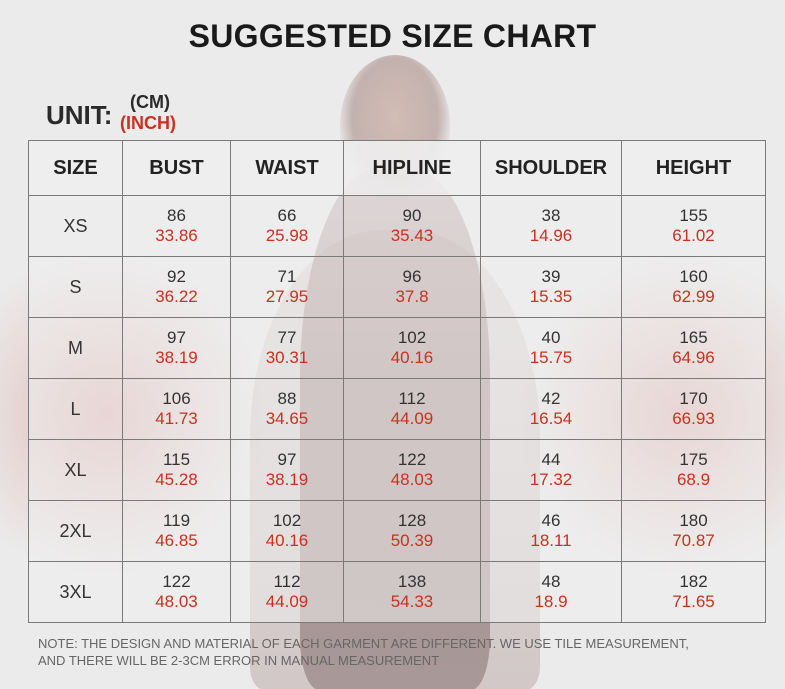 Image resolution: width=785 pixels, height=689 pixels. Describe the element at coordinates (287, 337) in the screenshot. I see `waist-cm-value: 77` at that location.